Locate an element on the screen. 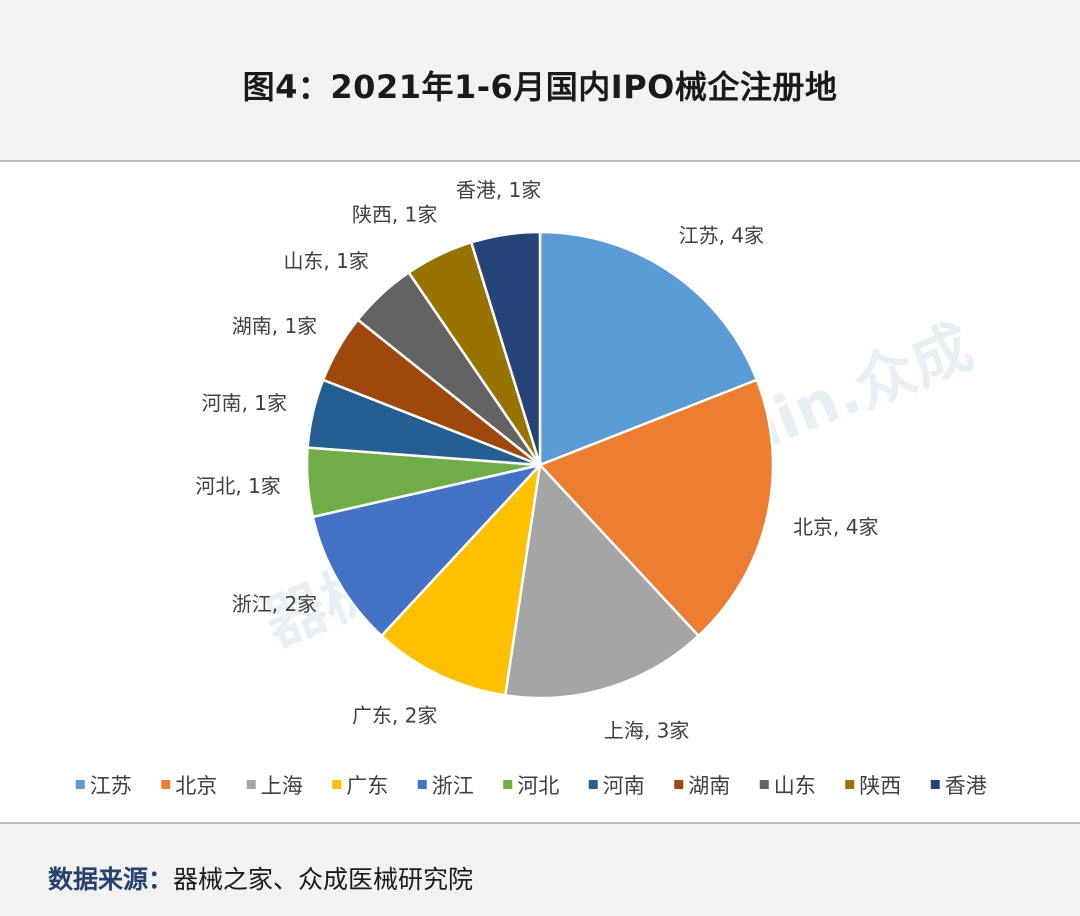 This screenshot has width=1080, height=916. source-label: 数据来源： is located at coordinates (111, 879).